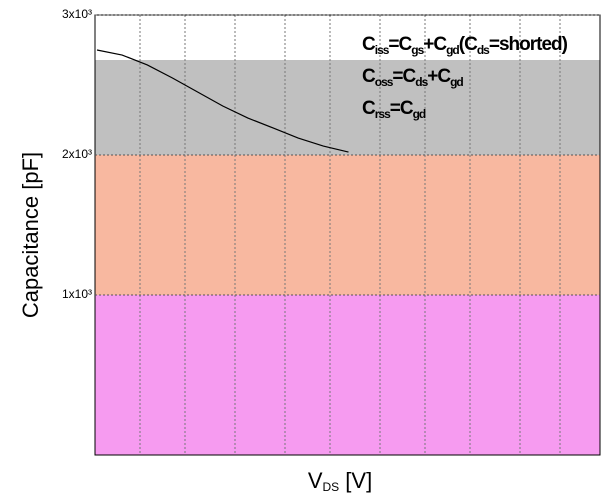 This screenshot has width=601, height=497. What do you see at coordinates (355, 480) in the screenshot?
I see `text-part: [V]` at bounding box center [355, 480].